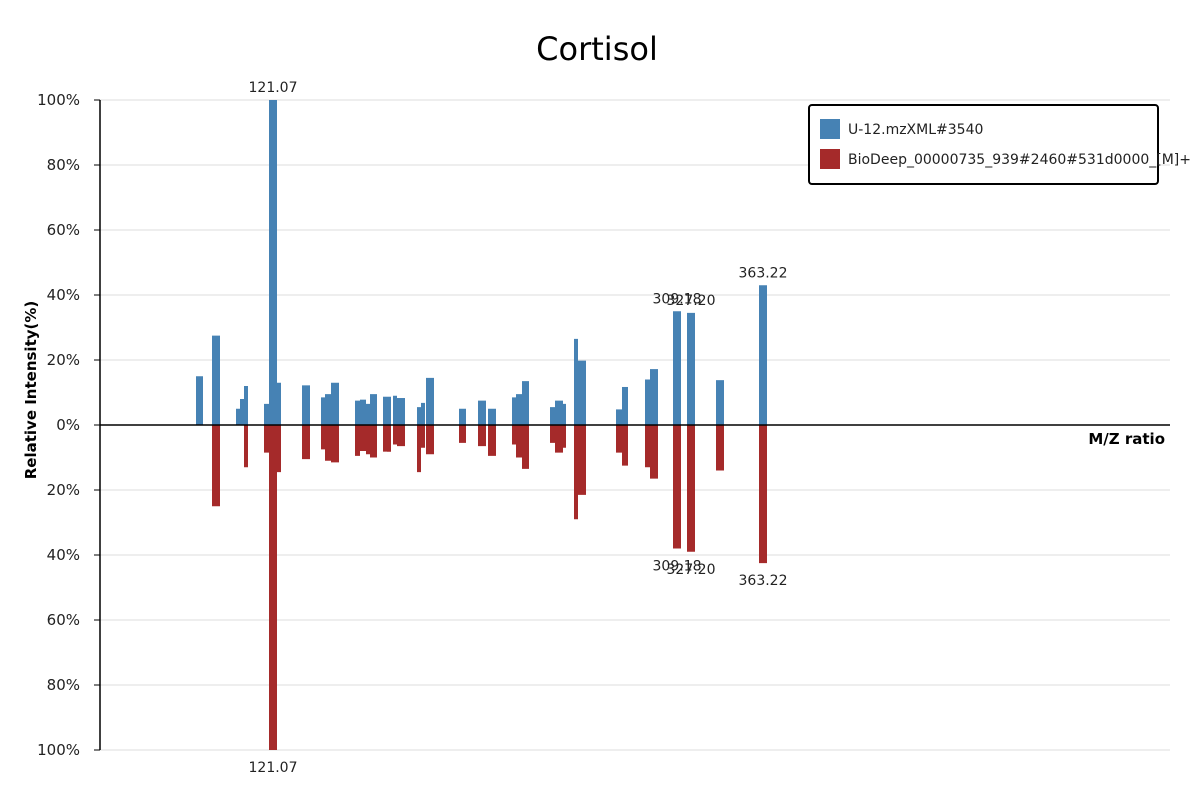 The height and width of the screenshot is (800, 1200). I want to click on chart-title: Cortisol, so click(597, 49).